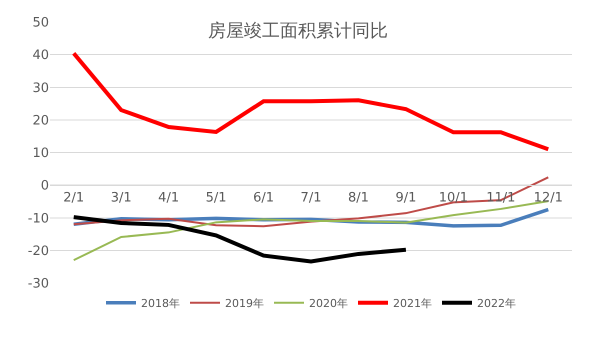 Image resolution: width=596 pixels, height=339 pixels. I want to click on x-tick-label: 5/1, so click(216, 198).